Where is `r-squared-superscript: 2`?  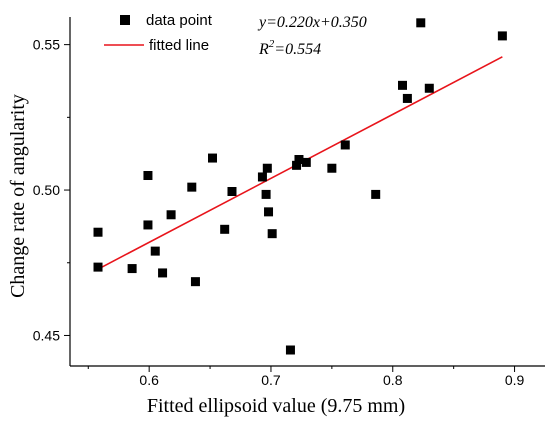 r-squared-superscript: 2 is located at coordinates (272, 44).